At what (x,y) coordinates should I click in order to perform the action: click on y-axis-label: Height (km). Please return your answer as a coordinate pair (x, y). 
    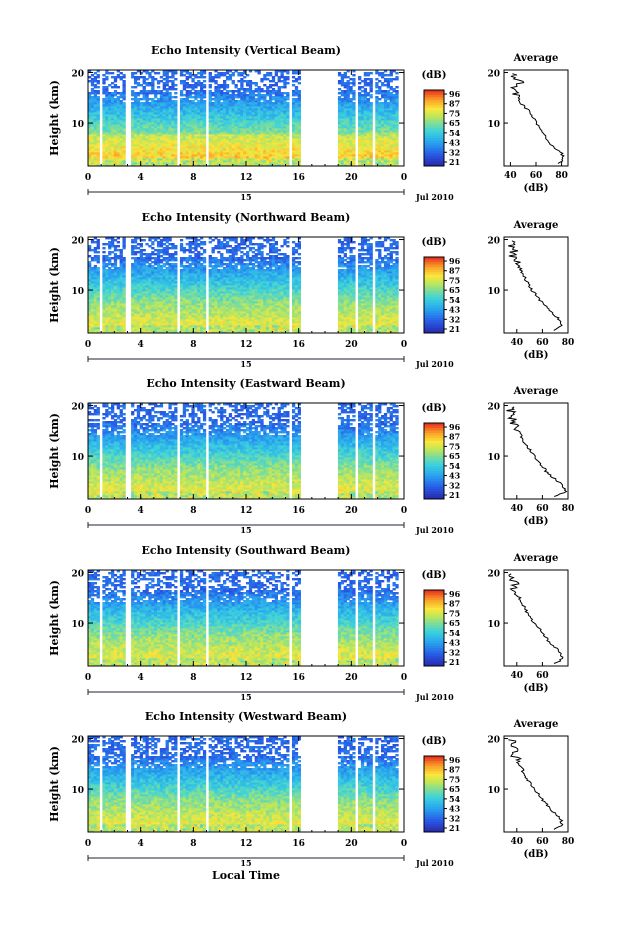
    Looking at the image, I should click on (54, 285).